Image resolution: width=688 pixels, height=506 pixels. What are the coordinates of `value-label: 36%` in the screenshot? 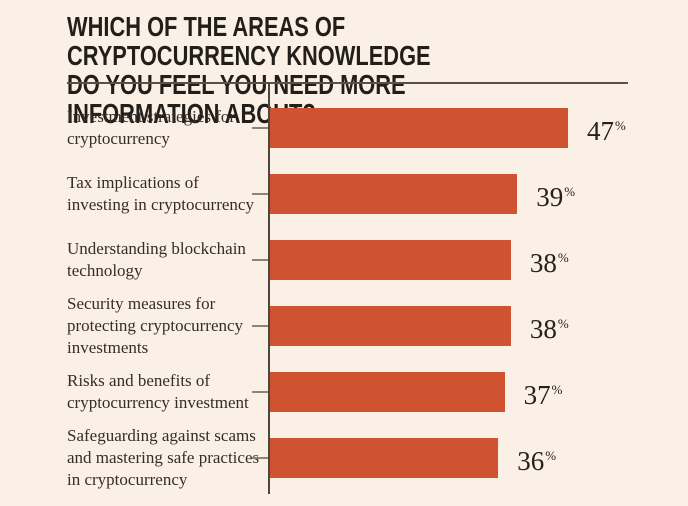 It's located at (536, 458).